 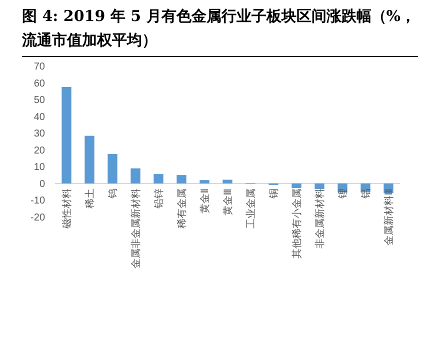 I want to click on x-tick-label: 钨, so click(x=113, y=194).